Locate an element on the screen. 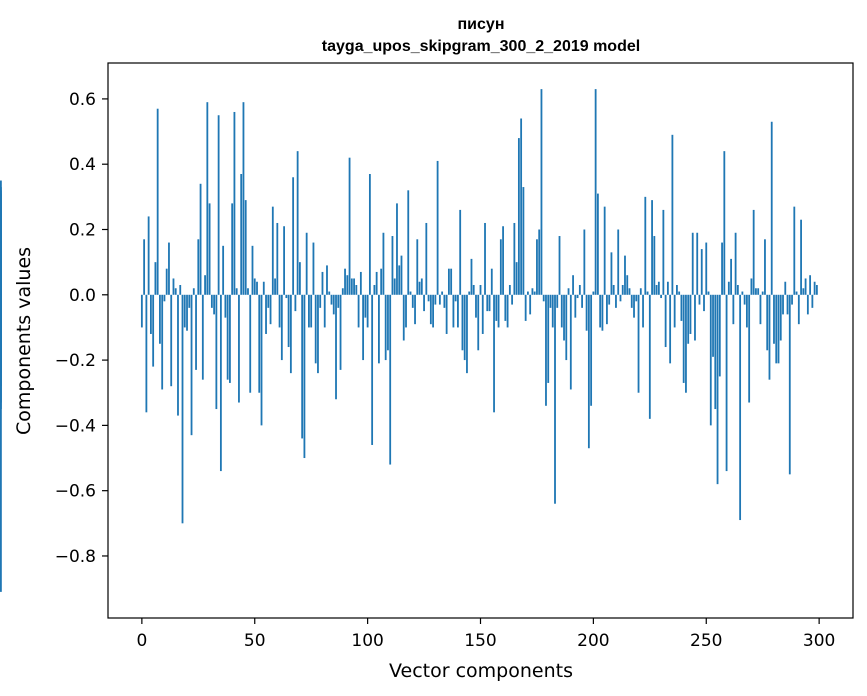 The height and width of the screenshot is (696, 867). chart-subtitle: tayga_upos_skipgram_300_2_2019 model is located at coordinates (481, 46).